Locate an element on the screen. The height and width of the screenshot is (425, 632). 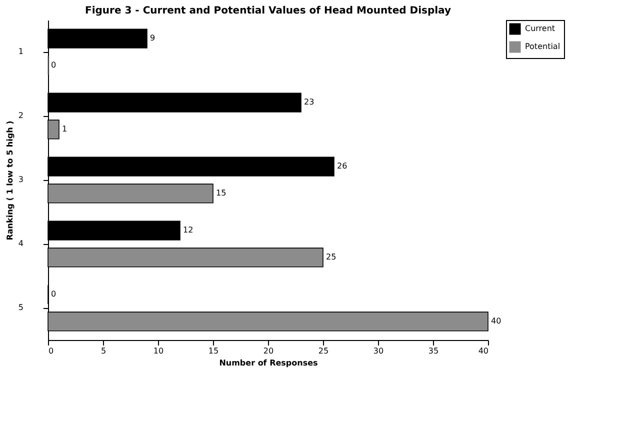
data-label: 23 is located at coordinates (309, 102).